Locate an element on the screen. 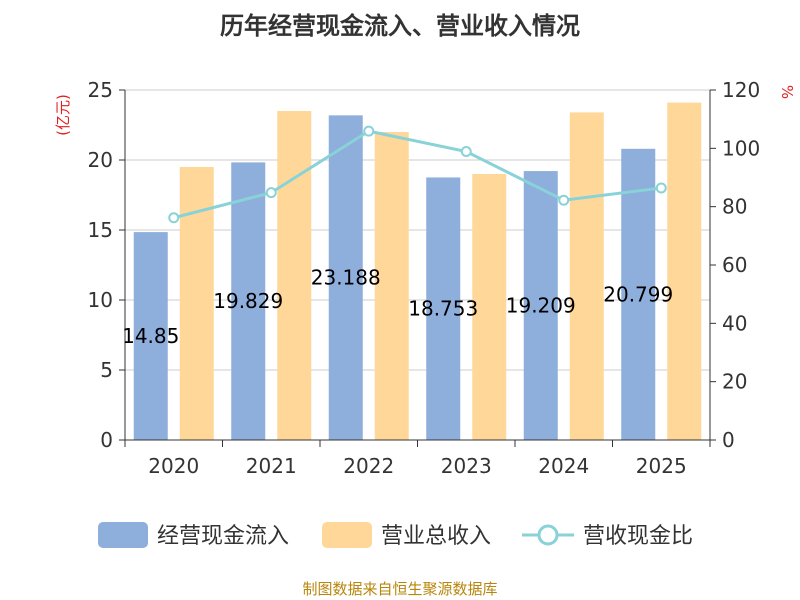 This screenshot has height=600, width=800. right-tick-label: 20 is located at coordinates (734, 382).